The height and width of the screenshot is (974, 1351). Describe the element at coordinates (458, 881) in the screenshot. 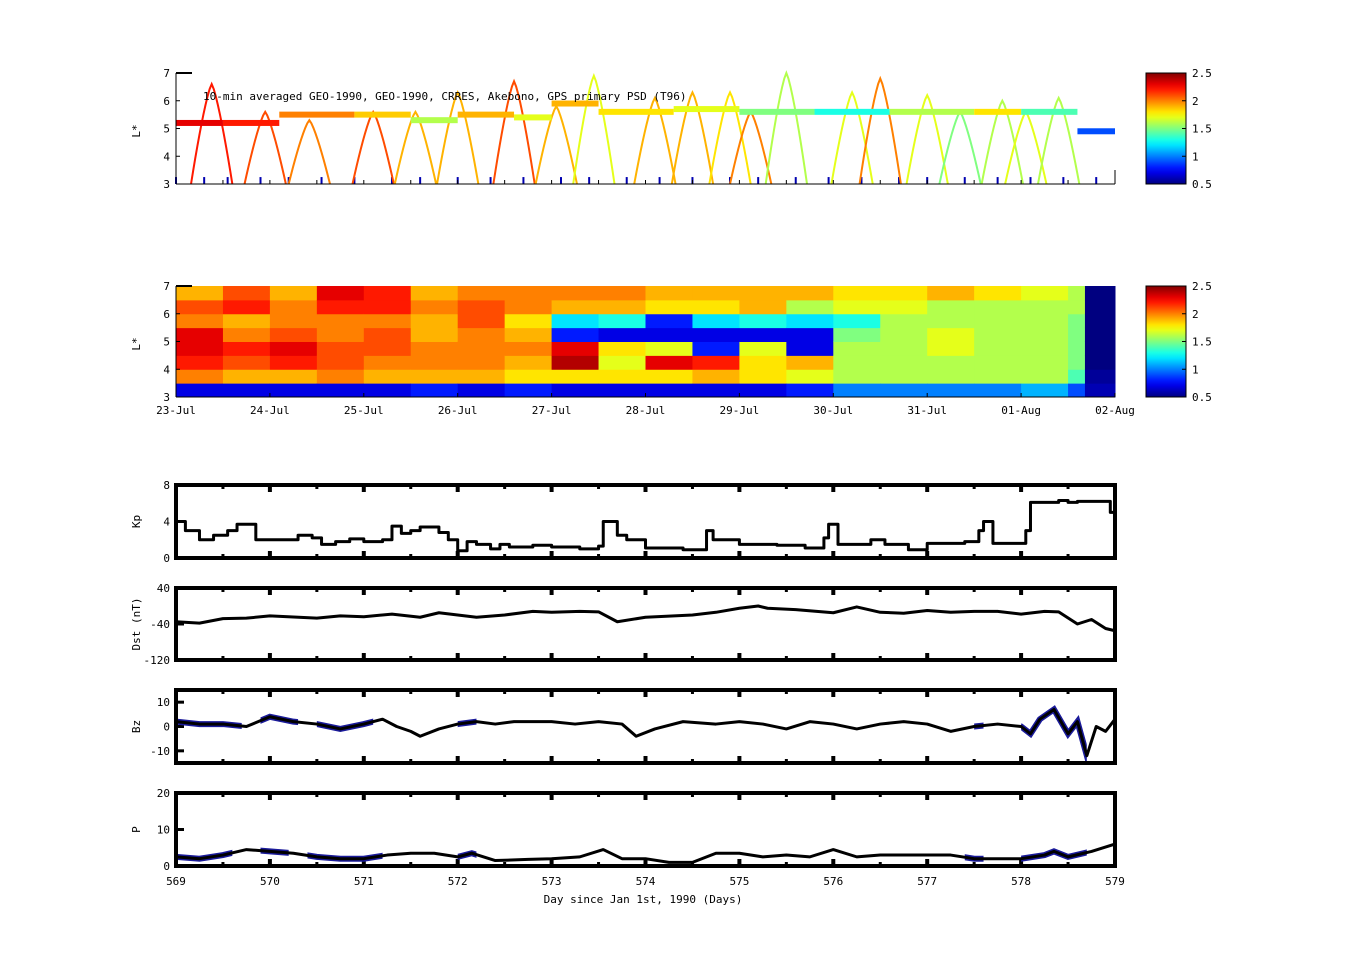

I see `x-tick-label: 572` at that location.